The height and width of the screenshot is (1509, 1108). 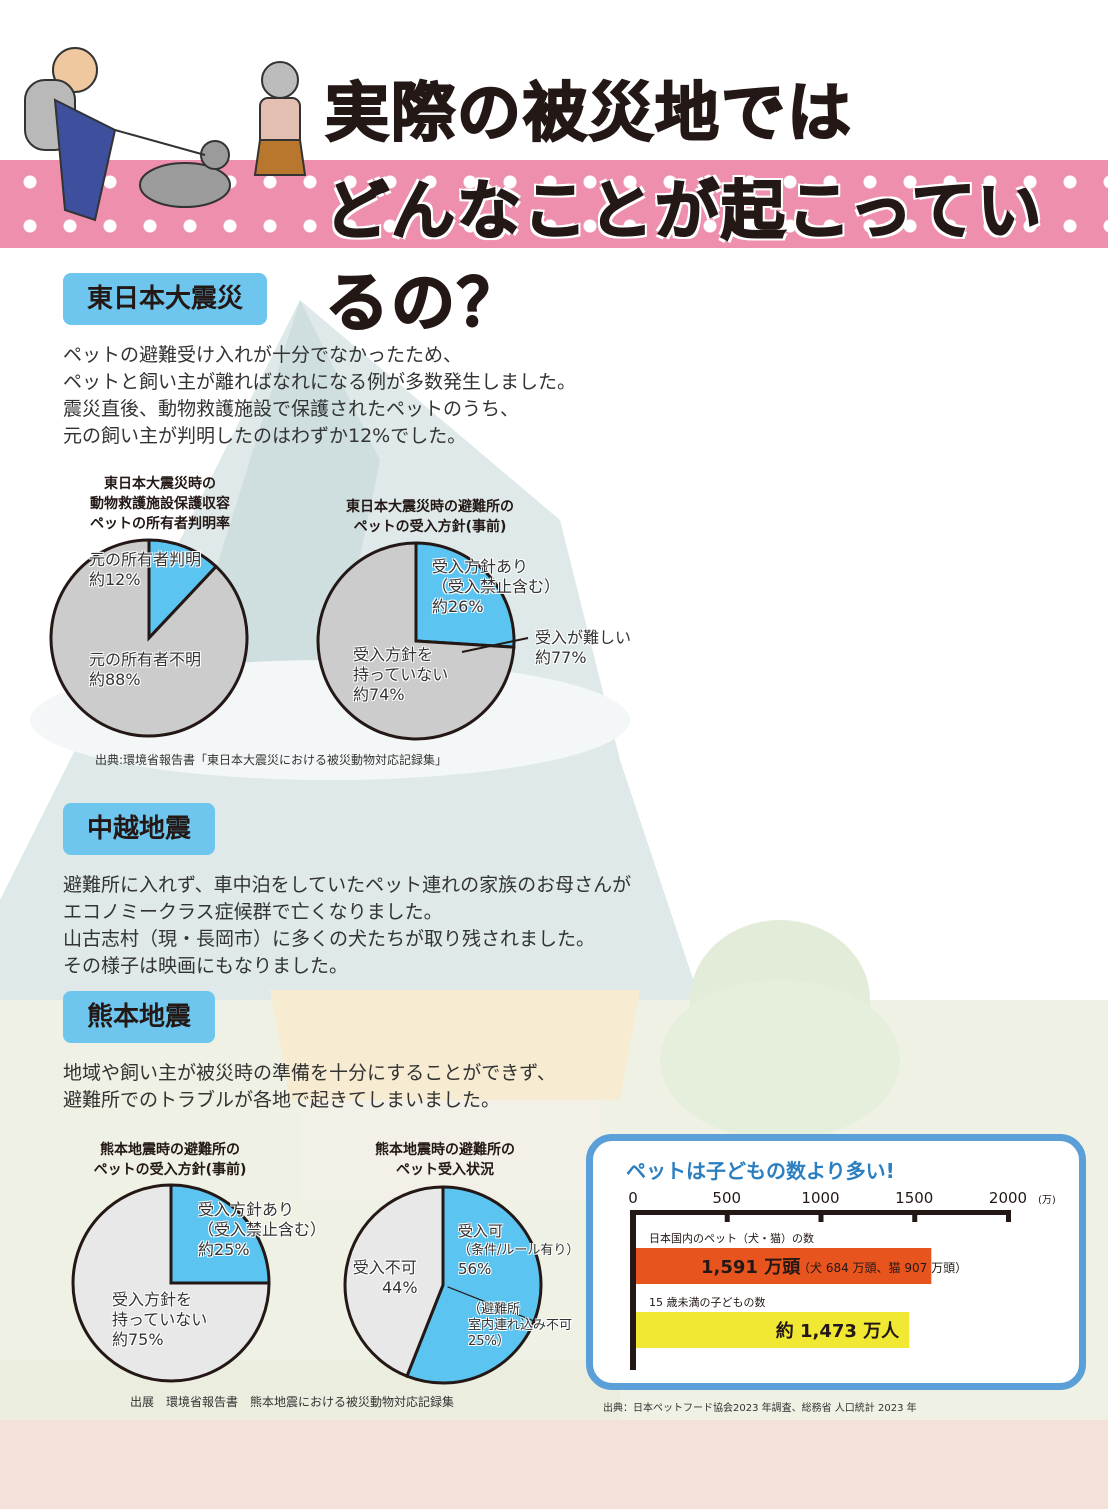 What do you see at coordinates (633, 1290) in the screenshot?
I see `y-axis` at bounding box center [633, 1290].